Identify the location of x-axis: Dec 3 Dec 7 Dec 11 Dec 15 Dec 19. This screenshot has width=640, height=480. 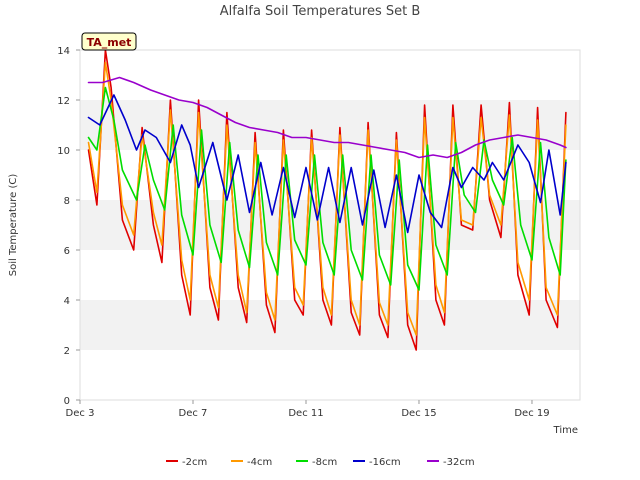
(308, 409).